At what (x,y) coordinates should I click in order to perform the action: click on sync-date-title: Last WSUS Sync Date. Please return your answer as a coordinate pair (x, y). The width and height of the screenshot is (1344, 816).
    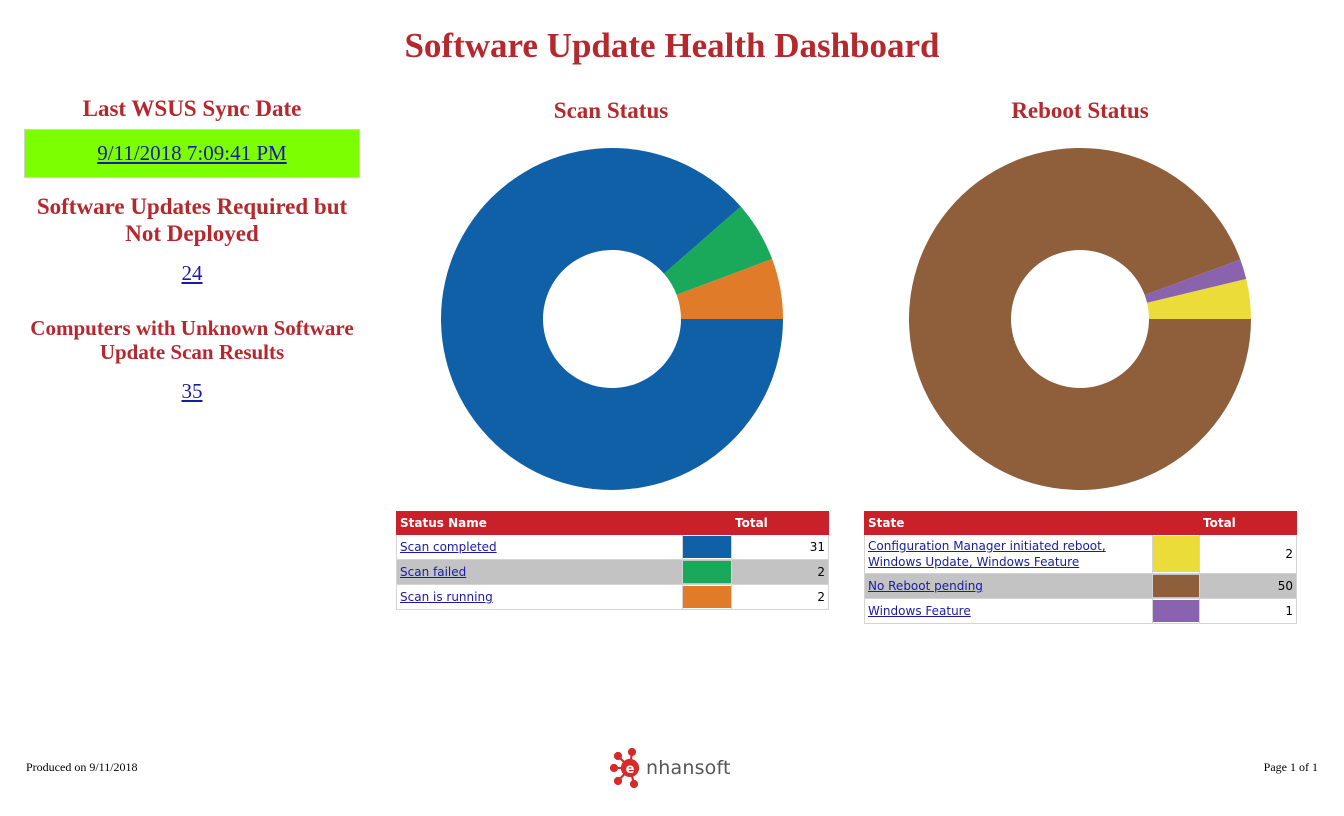
    Looking at the image, I should click on (192, 108).